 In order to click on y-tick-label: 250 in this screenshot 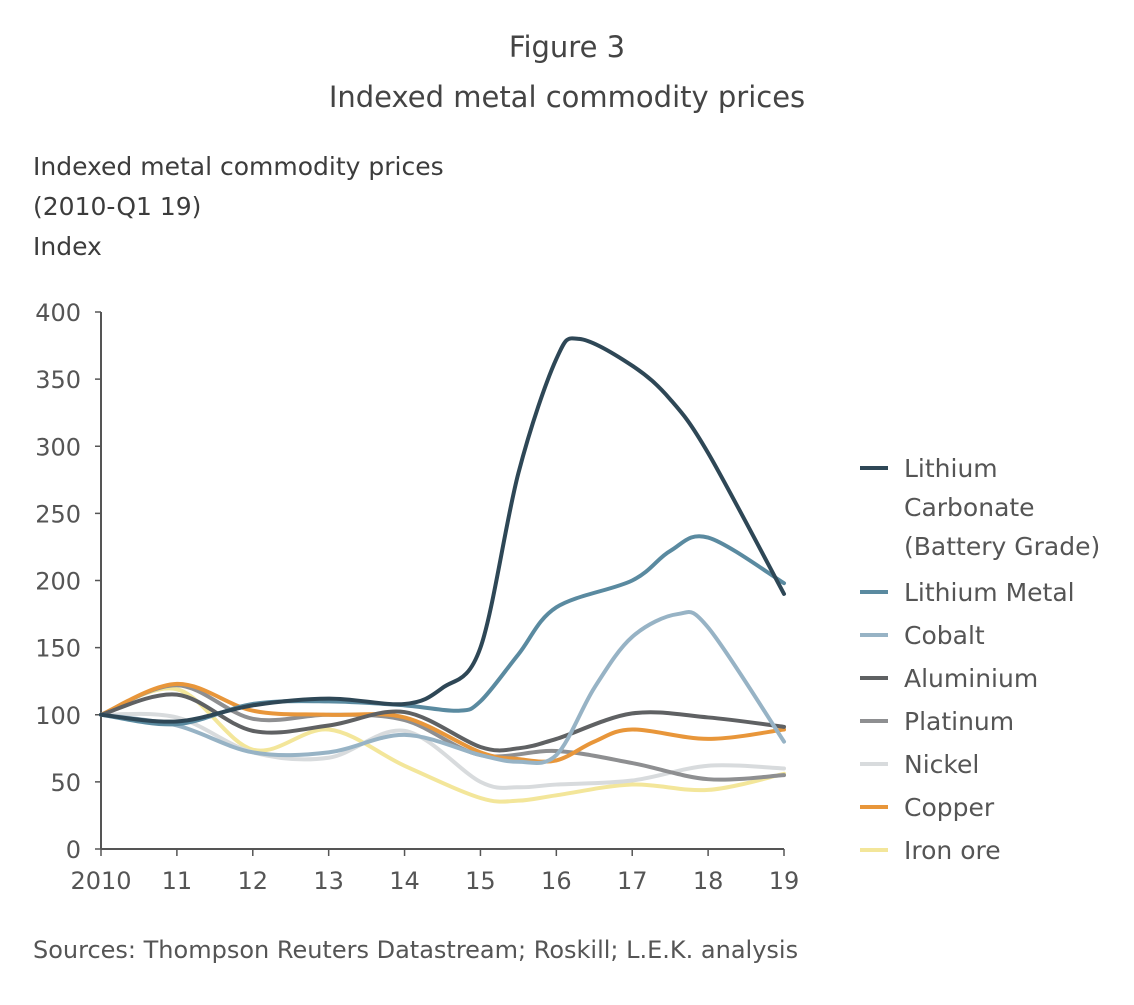, I will do `click(58, 514)`.